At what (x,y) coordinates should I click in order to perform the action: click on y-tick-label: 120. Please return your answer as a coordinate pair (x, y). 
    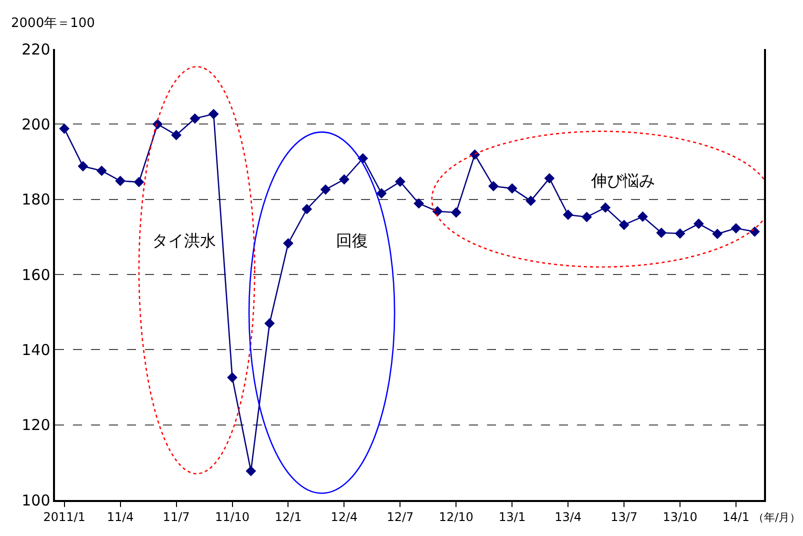
    Looking at the image, I should click on (36, 425).